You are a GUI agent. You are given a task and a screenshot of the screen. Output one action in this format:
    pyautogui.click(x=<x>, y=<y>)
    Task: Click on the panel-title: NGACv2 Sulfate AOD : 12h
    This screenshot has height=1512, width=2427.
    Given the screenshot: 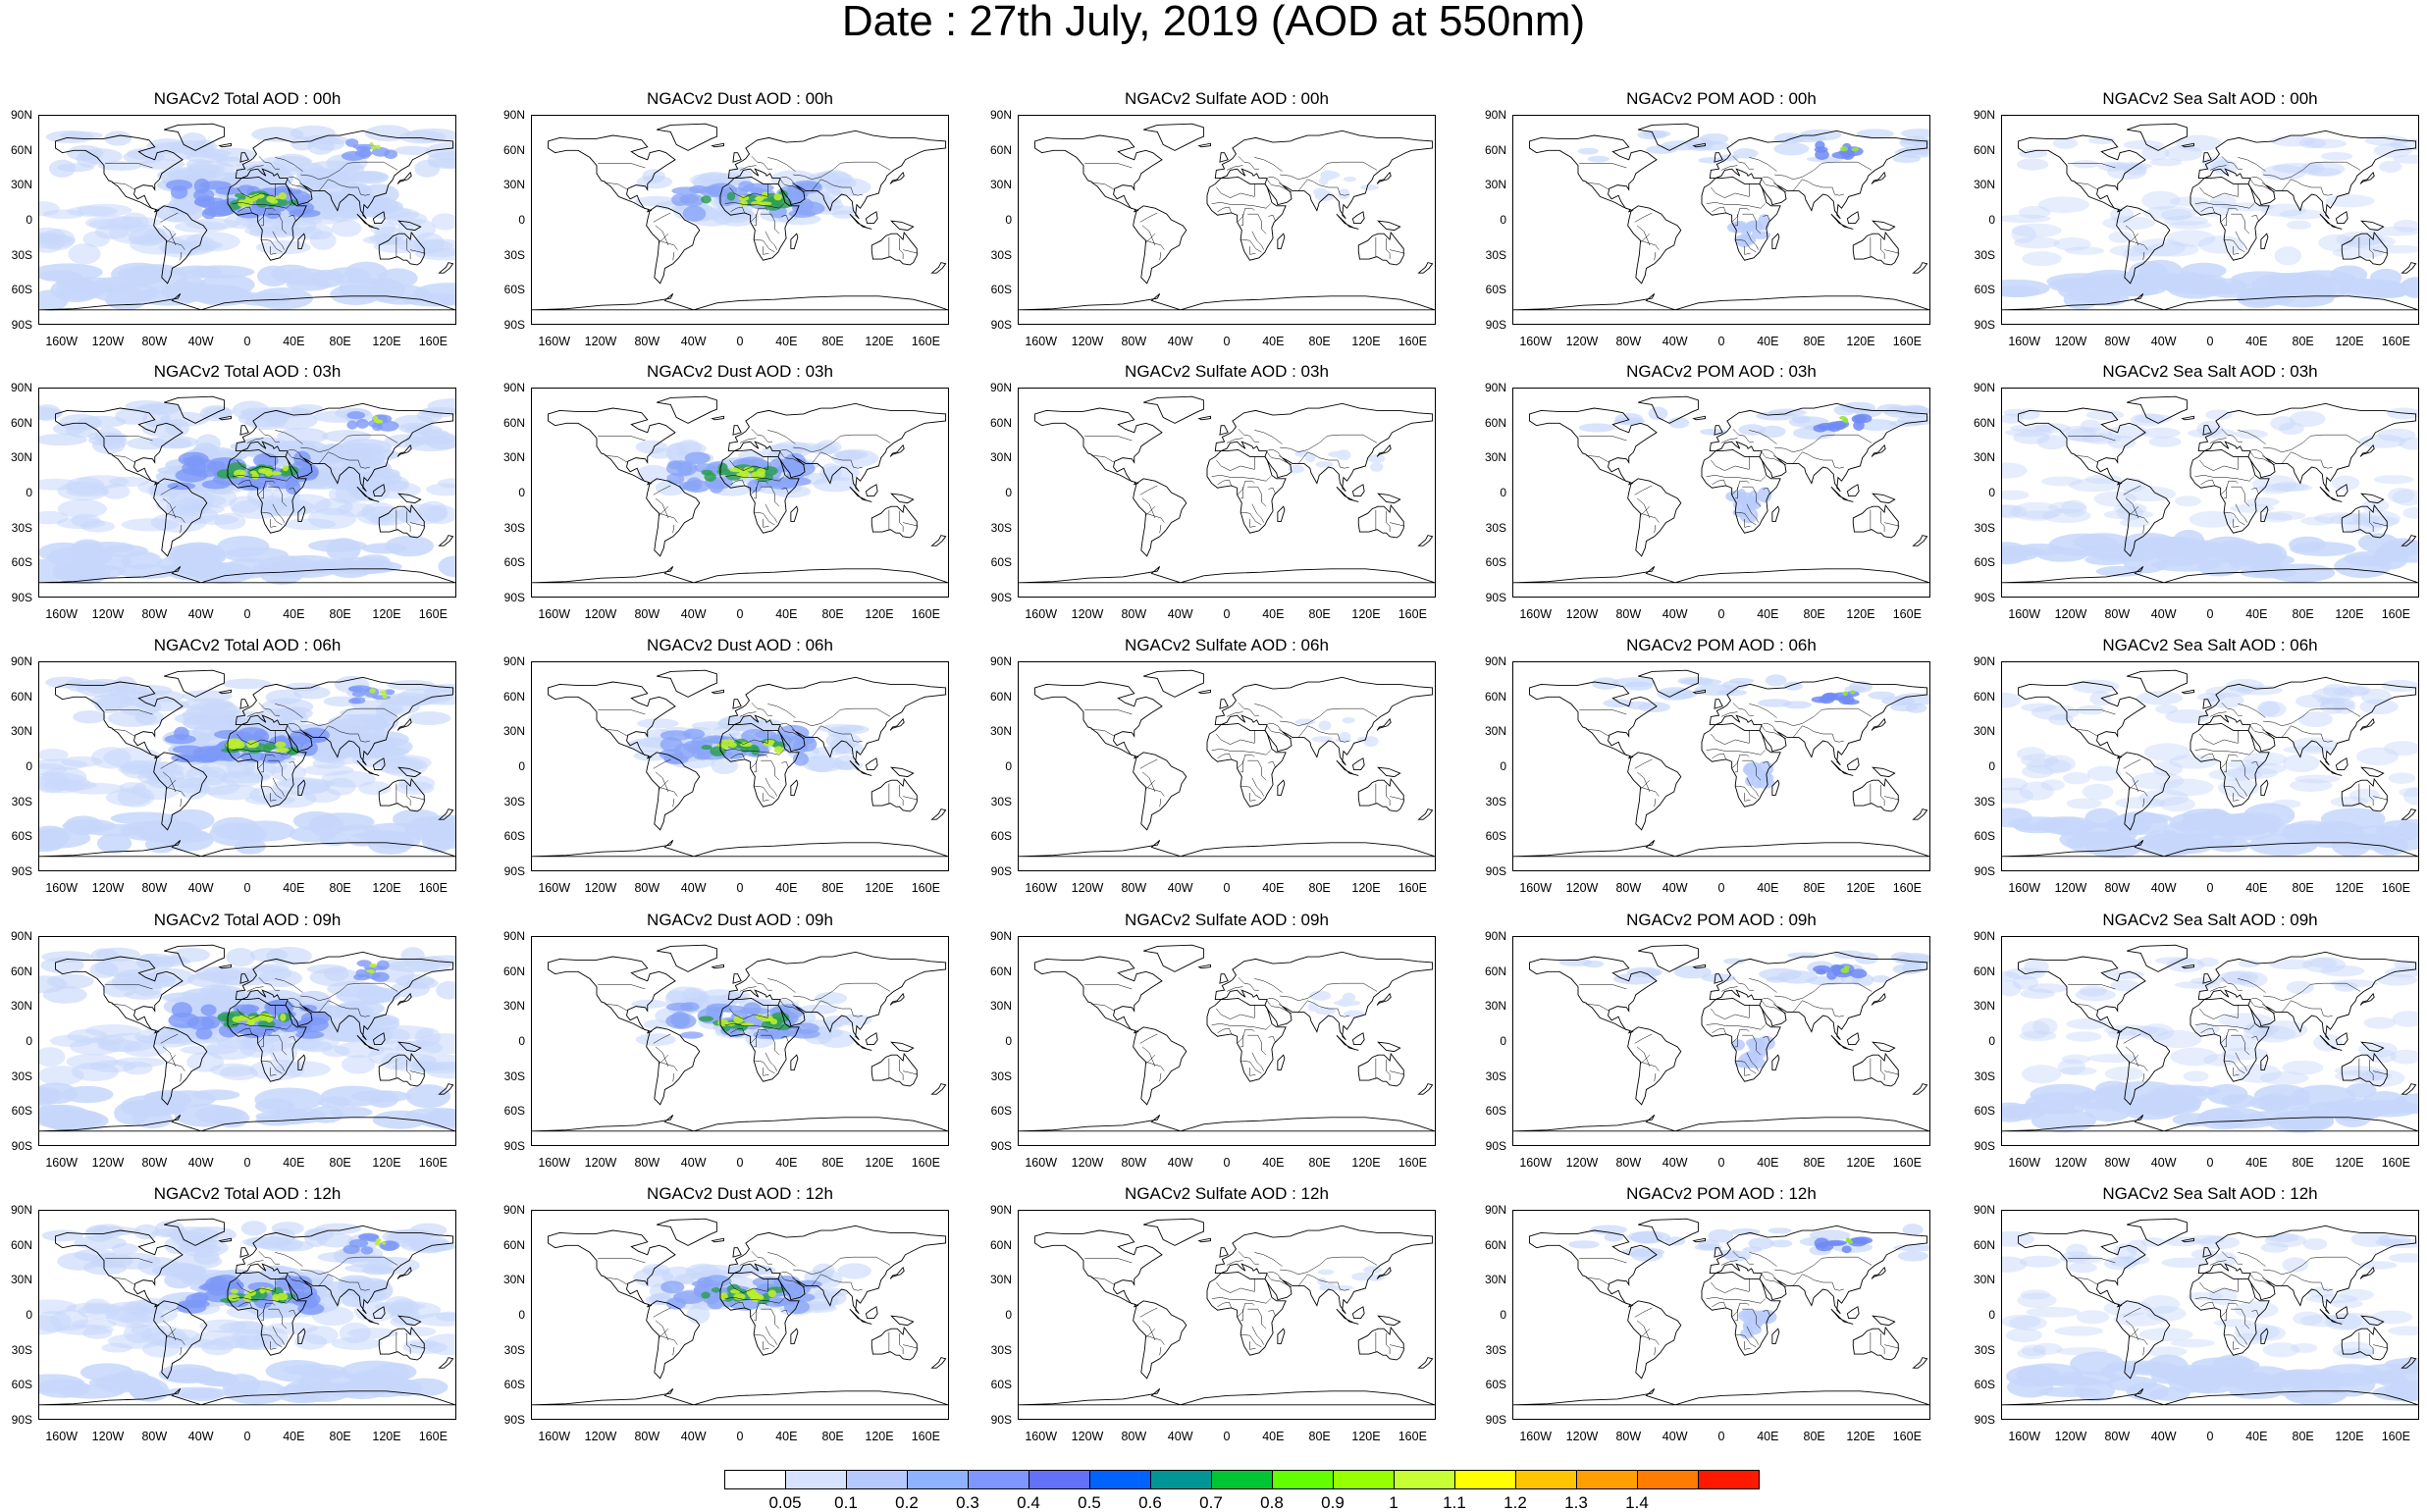 What is the action you would take?
    pyautogui.click(x=1227, y=1193)
    